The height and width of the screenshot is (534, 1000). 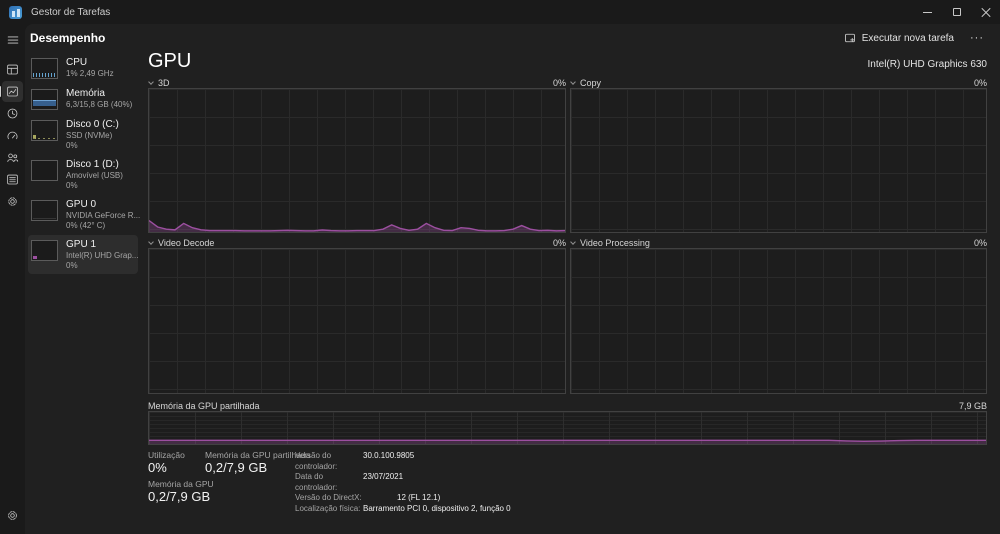 I want to click on nav-processes, so click(x=12, y=69).